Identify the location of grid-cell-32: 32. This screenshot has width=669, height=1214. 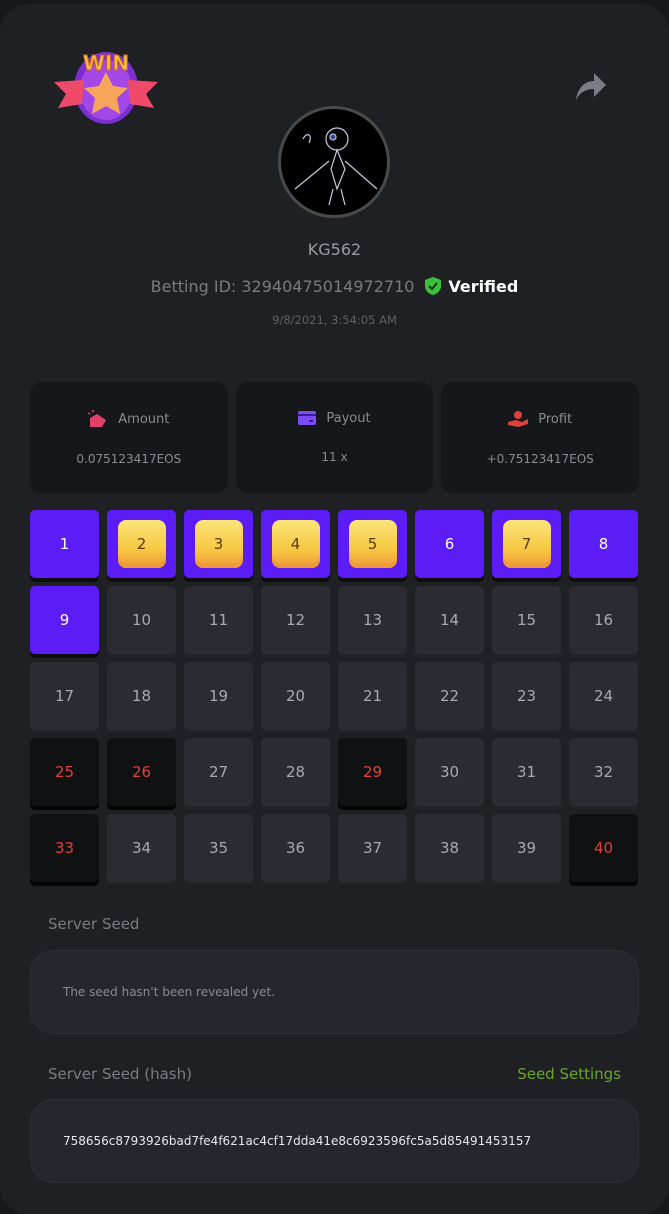
(603, 772).